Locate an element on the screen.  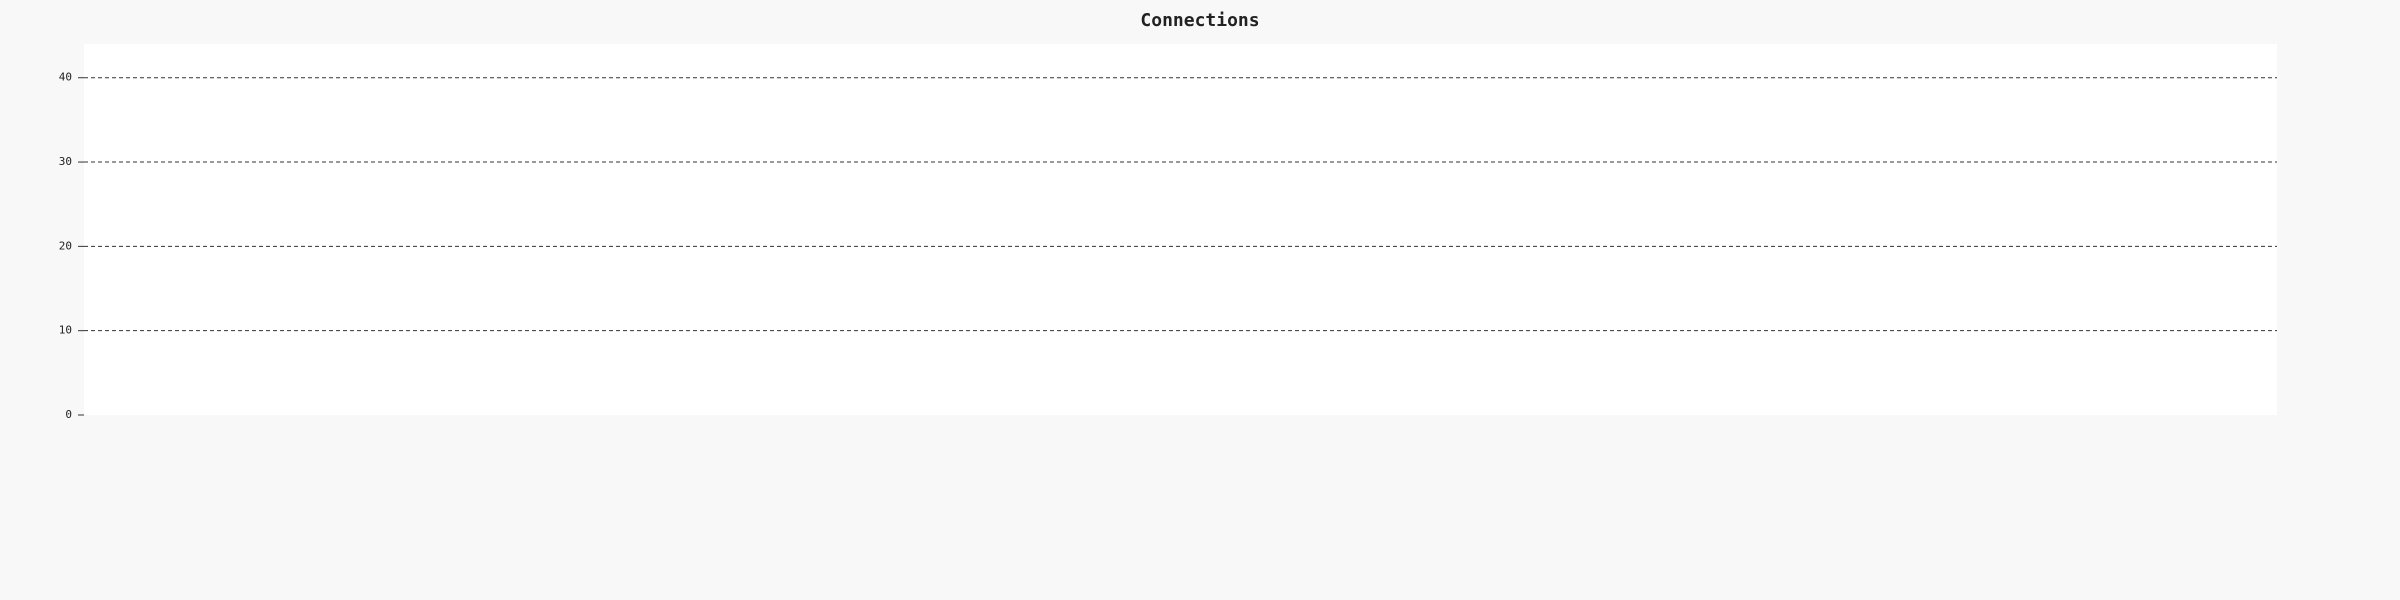
y-tick-label: 10 is located at coordinates (65, 330).